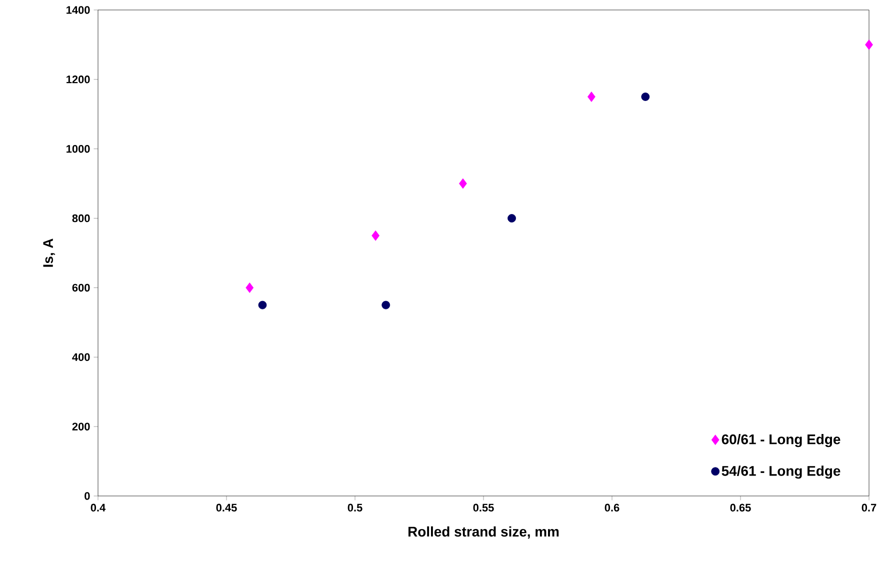 Image resolution: width=879 pixels, height=572 pixels. I want to click on y-tick-label: 1200, so click(78, 80).